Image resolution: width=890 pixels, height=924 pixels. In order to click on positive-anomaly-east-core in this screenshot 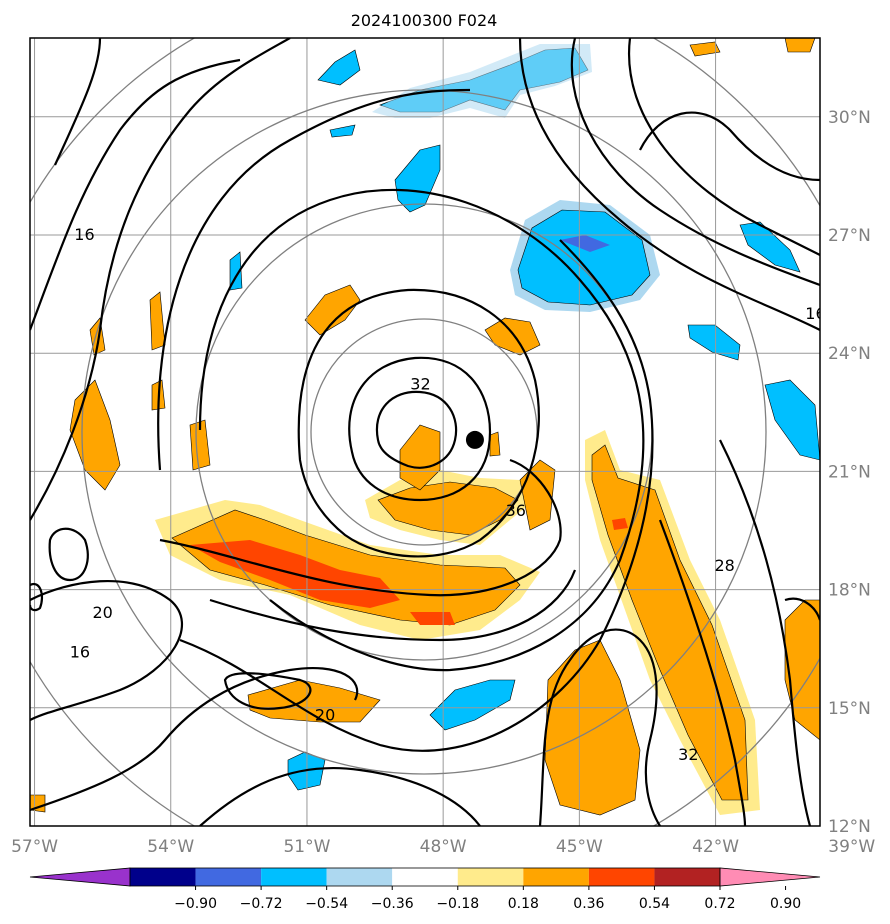, I will do `click(620, 524)`.